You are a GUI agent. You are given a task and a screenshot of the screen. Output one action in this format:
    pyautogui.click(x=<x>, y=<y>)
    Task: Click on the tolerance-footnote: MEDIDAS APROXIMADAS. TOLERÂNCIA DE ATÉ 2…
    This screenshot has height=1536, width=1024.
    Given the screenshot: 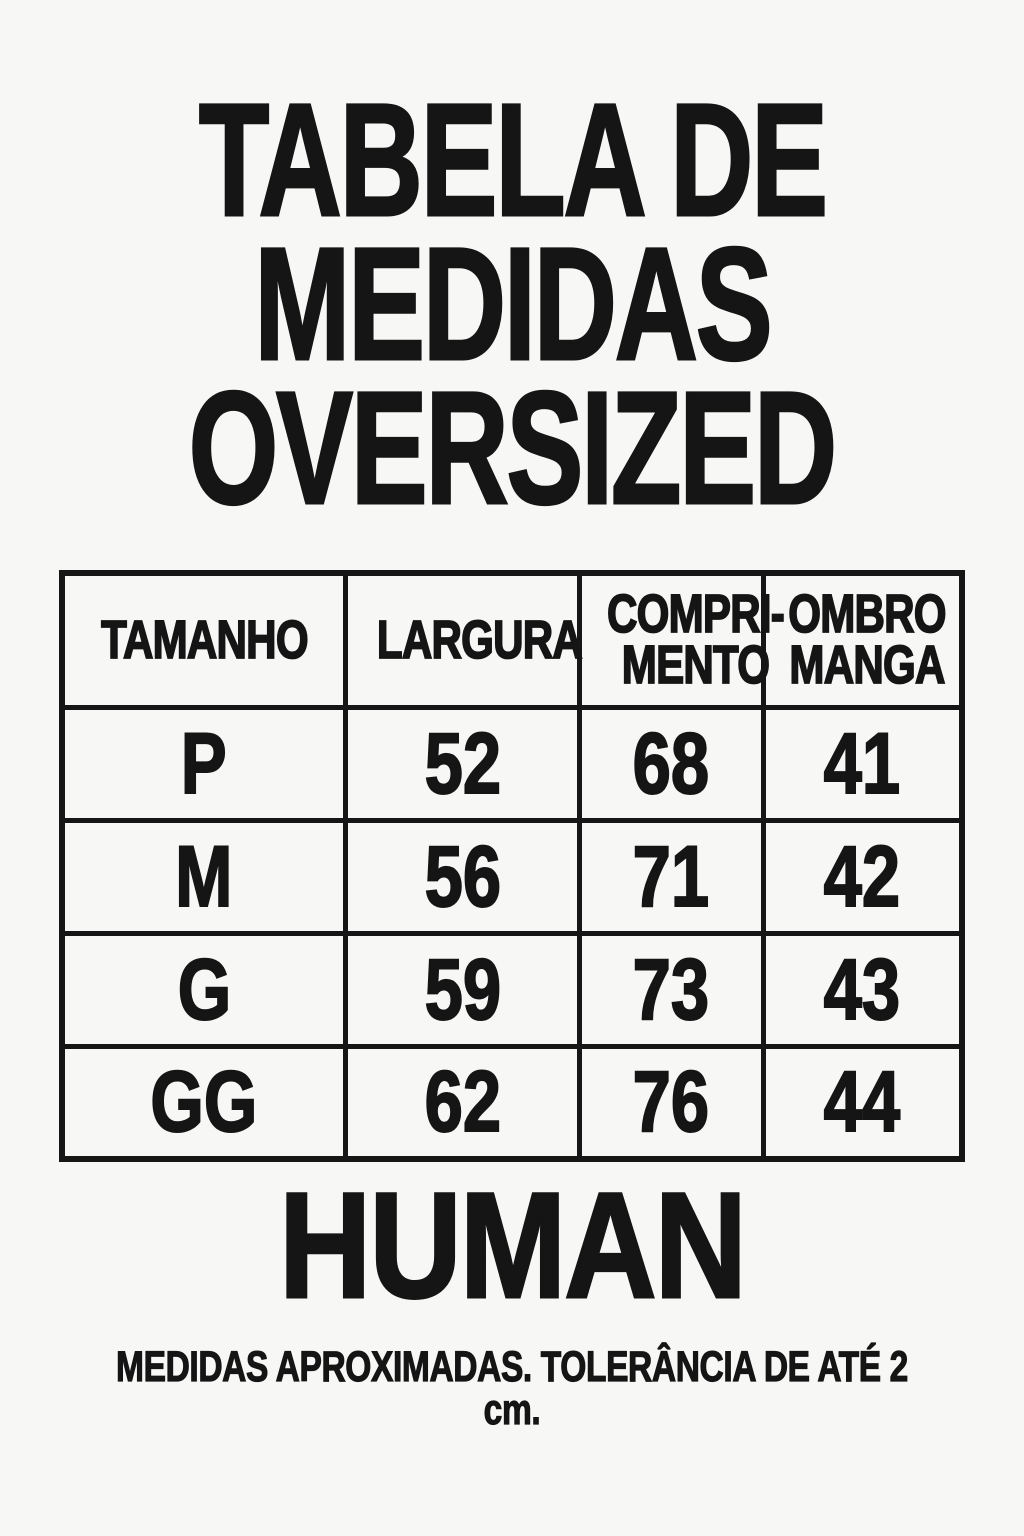 What is the action you would take?
    pyautogui.click(x=512, y=1388)
    